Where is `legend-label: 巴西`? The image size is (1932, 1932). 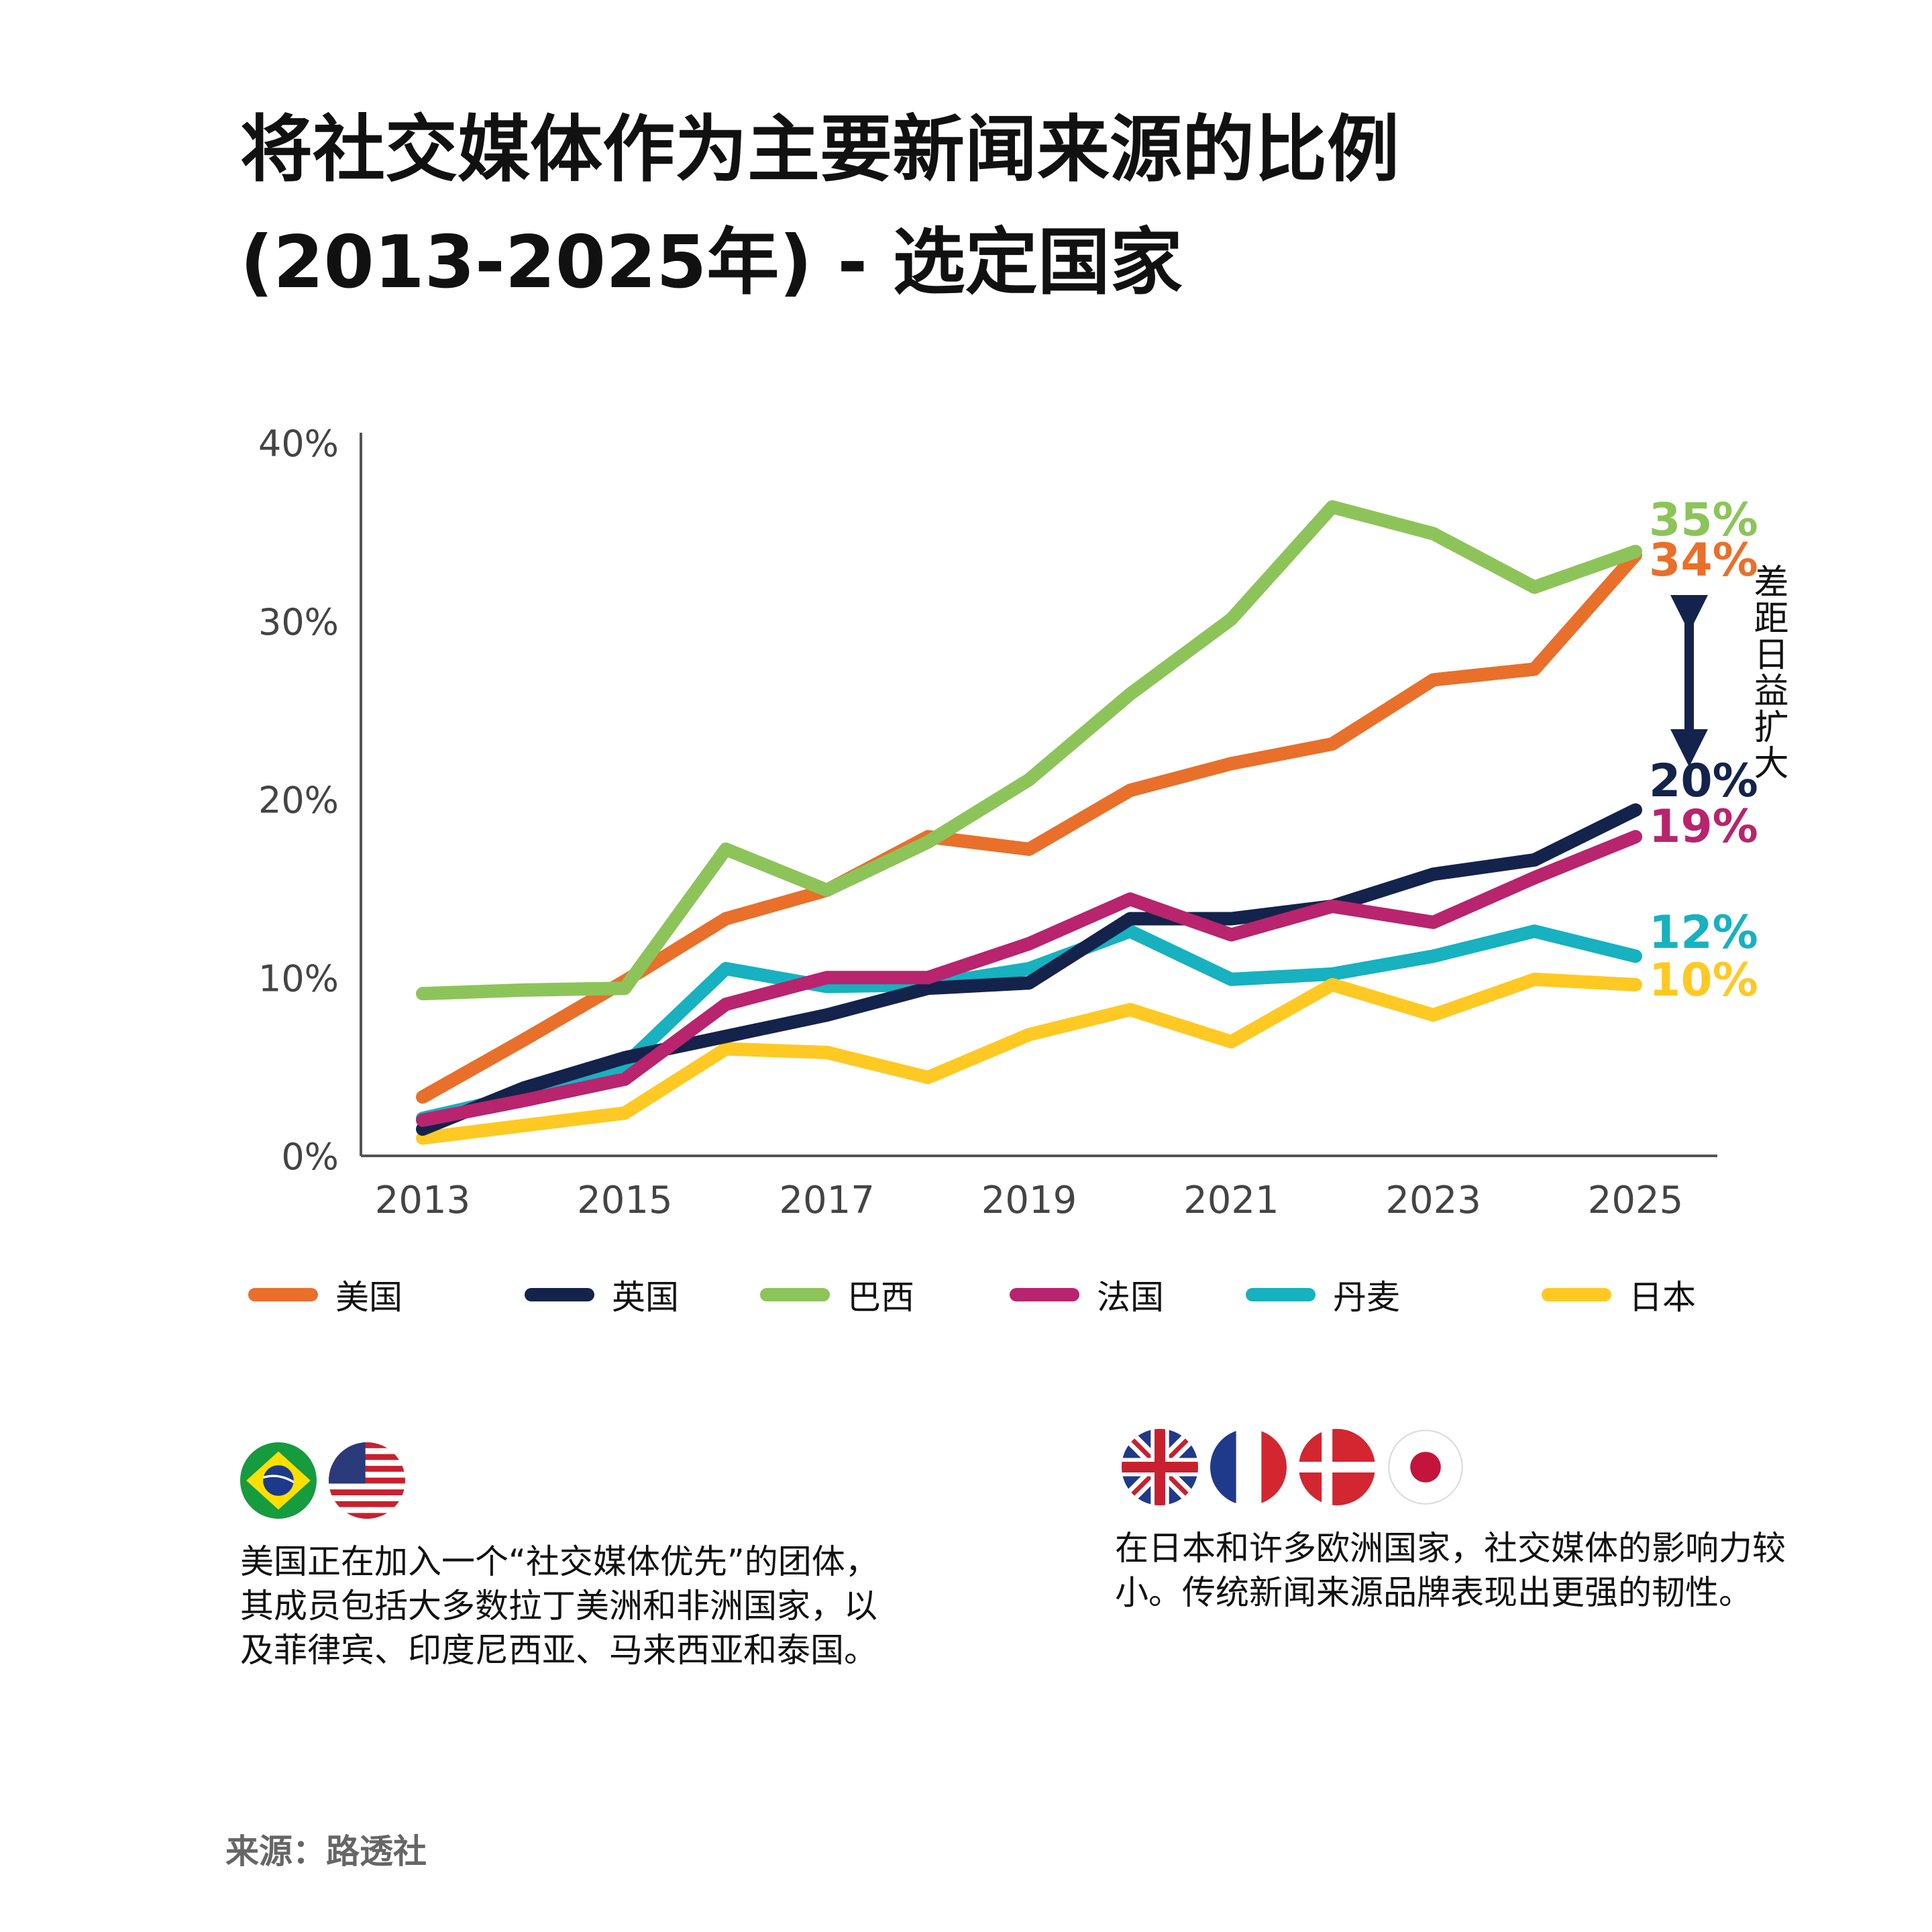 legend-label: 巴西 is located at coordinates (880, 1297).